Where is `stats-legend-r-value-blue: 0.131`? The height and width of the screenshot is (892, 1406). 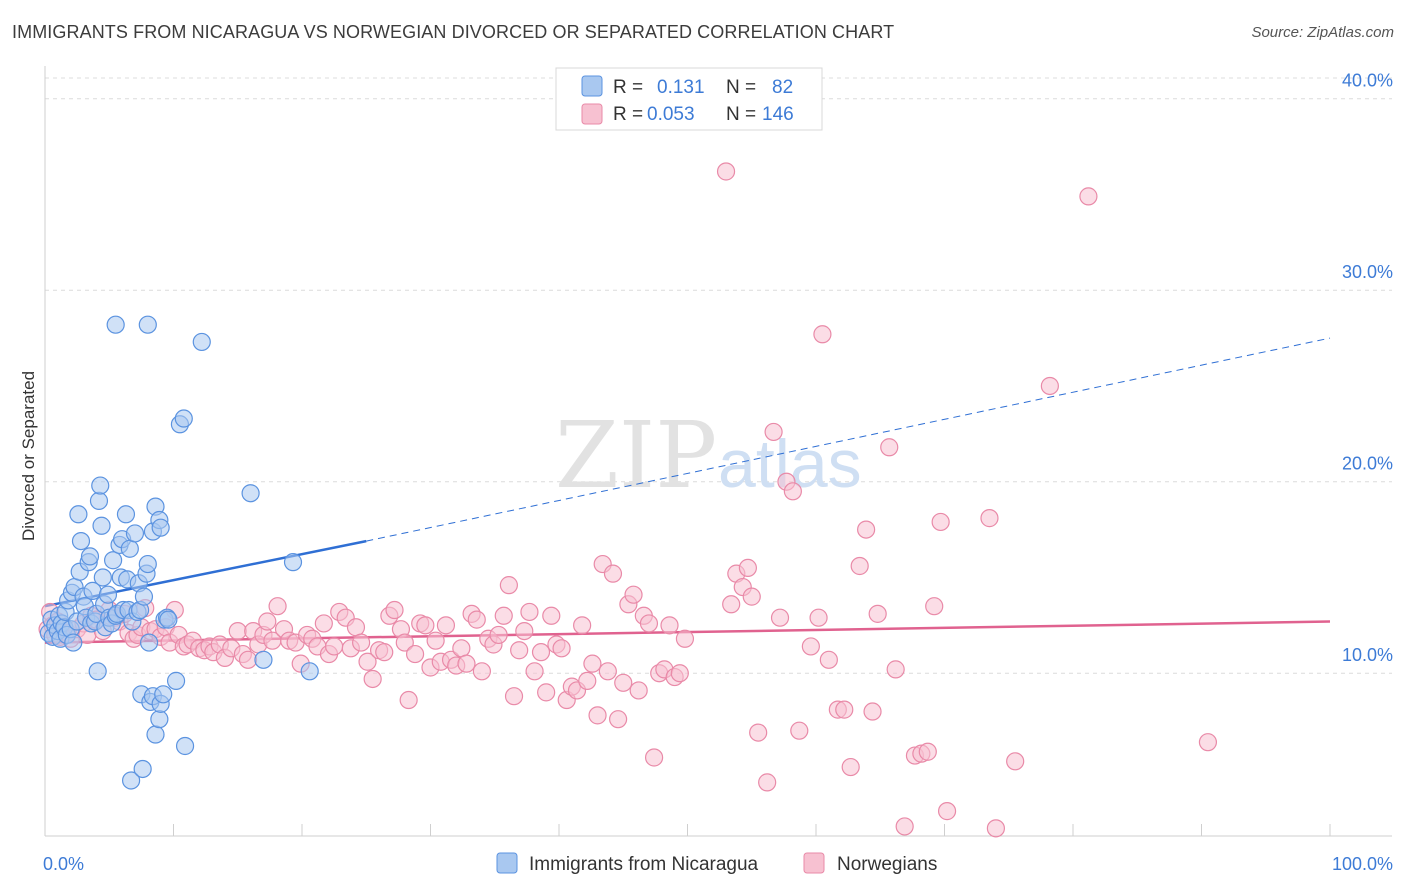 stats-legend-r-value-blue: 0.131 is located at coordinates (681, 87).